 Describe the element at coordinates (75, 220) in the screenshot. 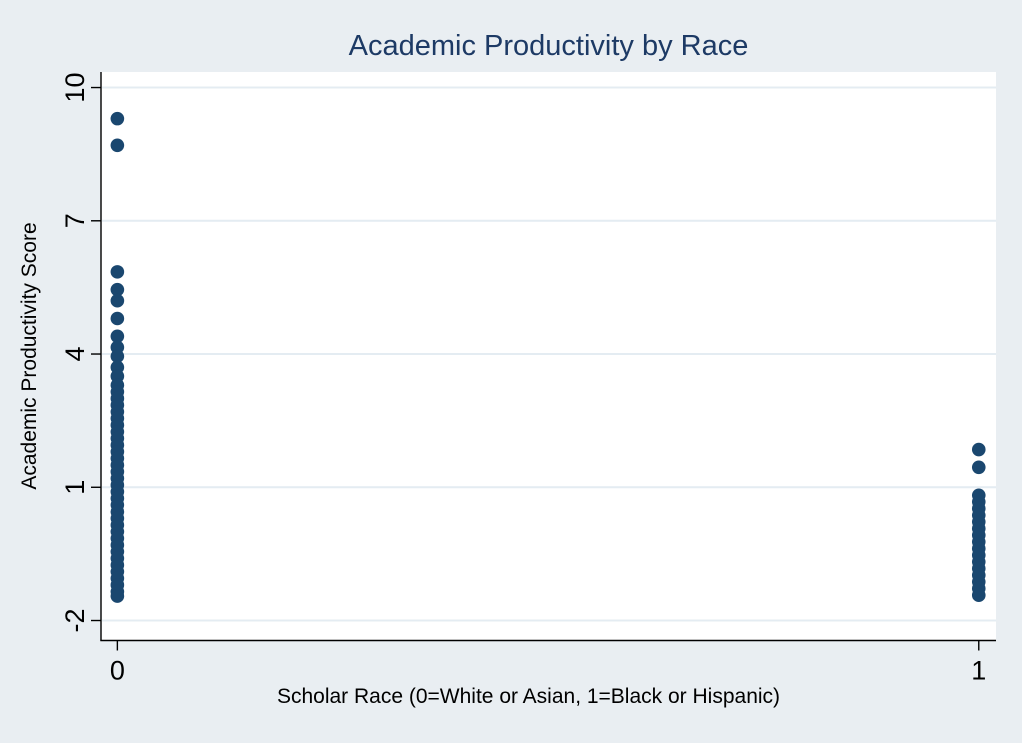

I see `y-tick-label: 7` at that location.